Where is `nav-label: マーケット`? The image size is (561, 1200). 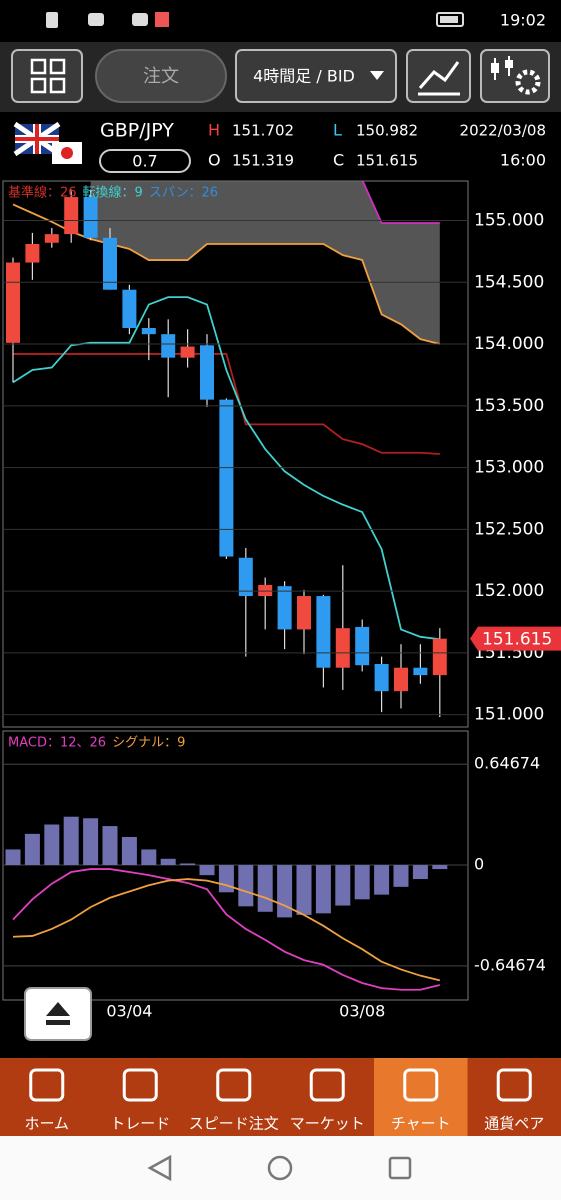
nav-label: マーケット is located at coordinates (327, 1124).